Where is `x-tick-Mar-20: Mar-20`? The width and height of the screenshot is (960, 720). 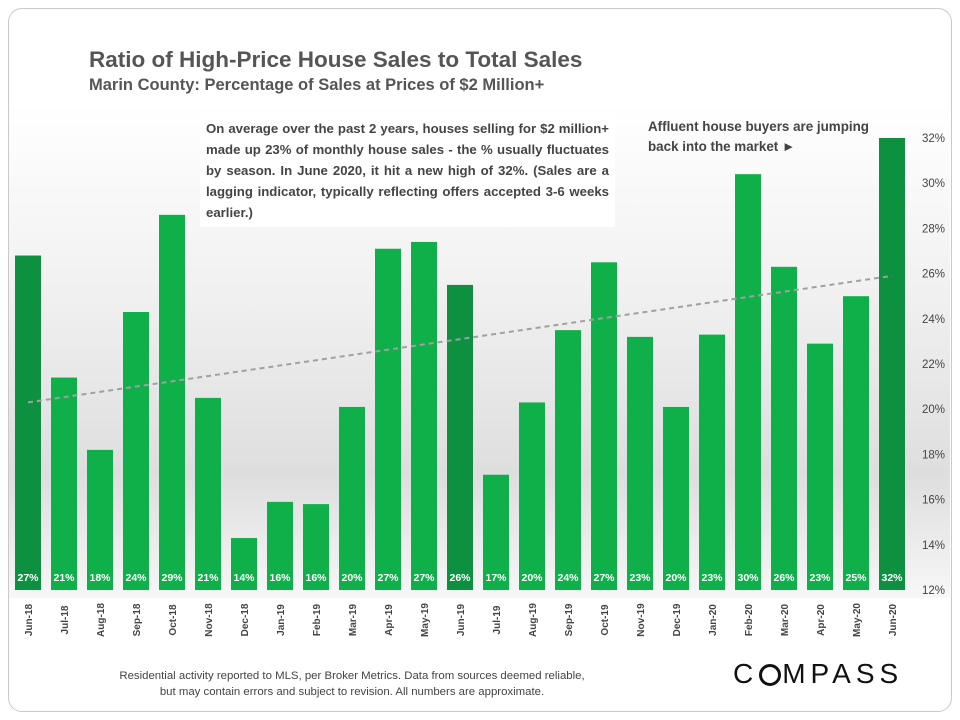
x-tick-Mar-20: Mar-20 is located at coordinates (785, 619).